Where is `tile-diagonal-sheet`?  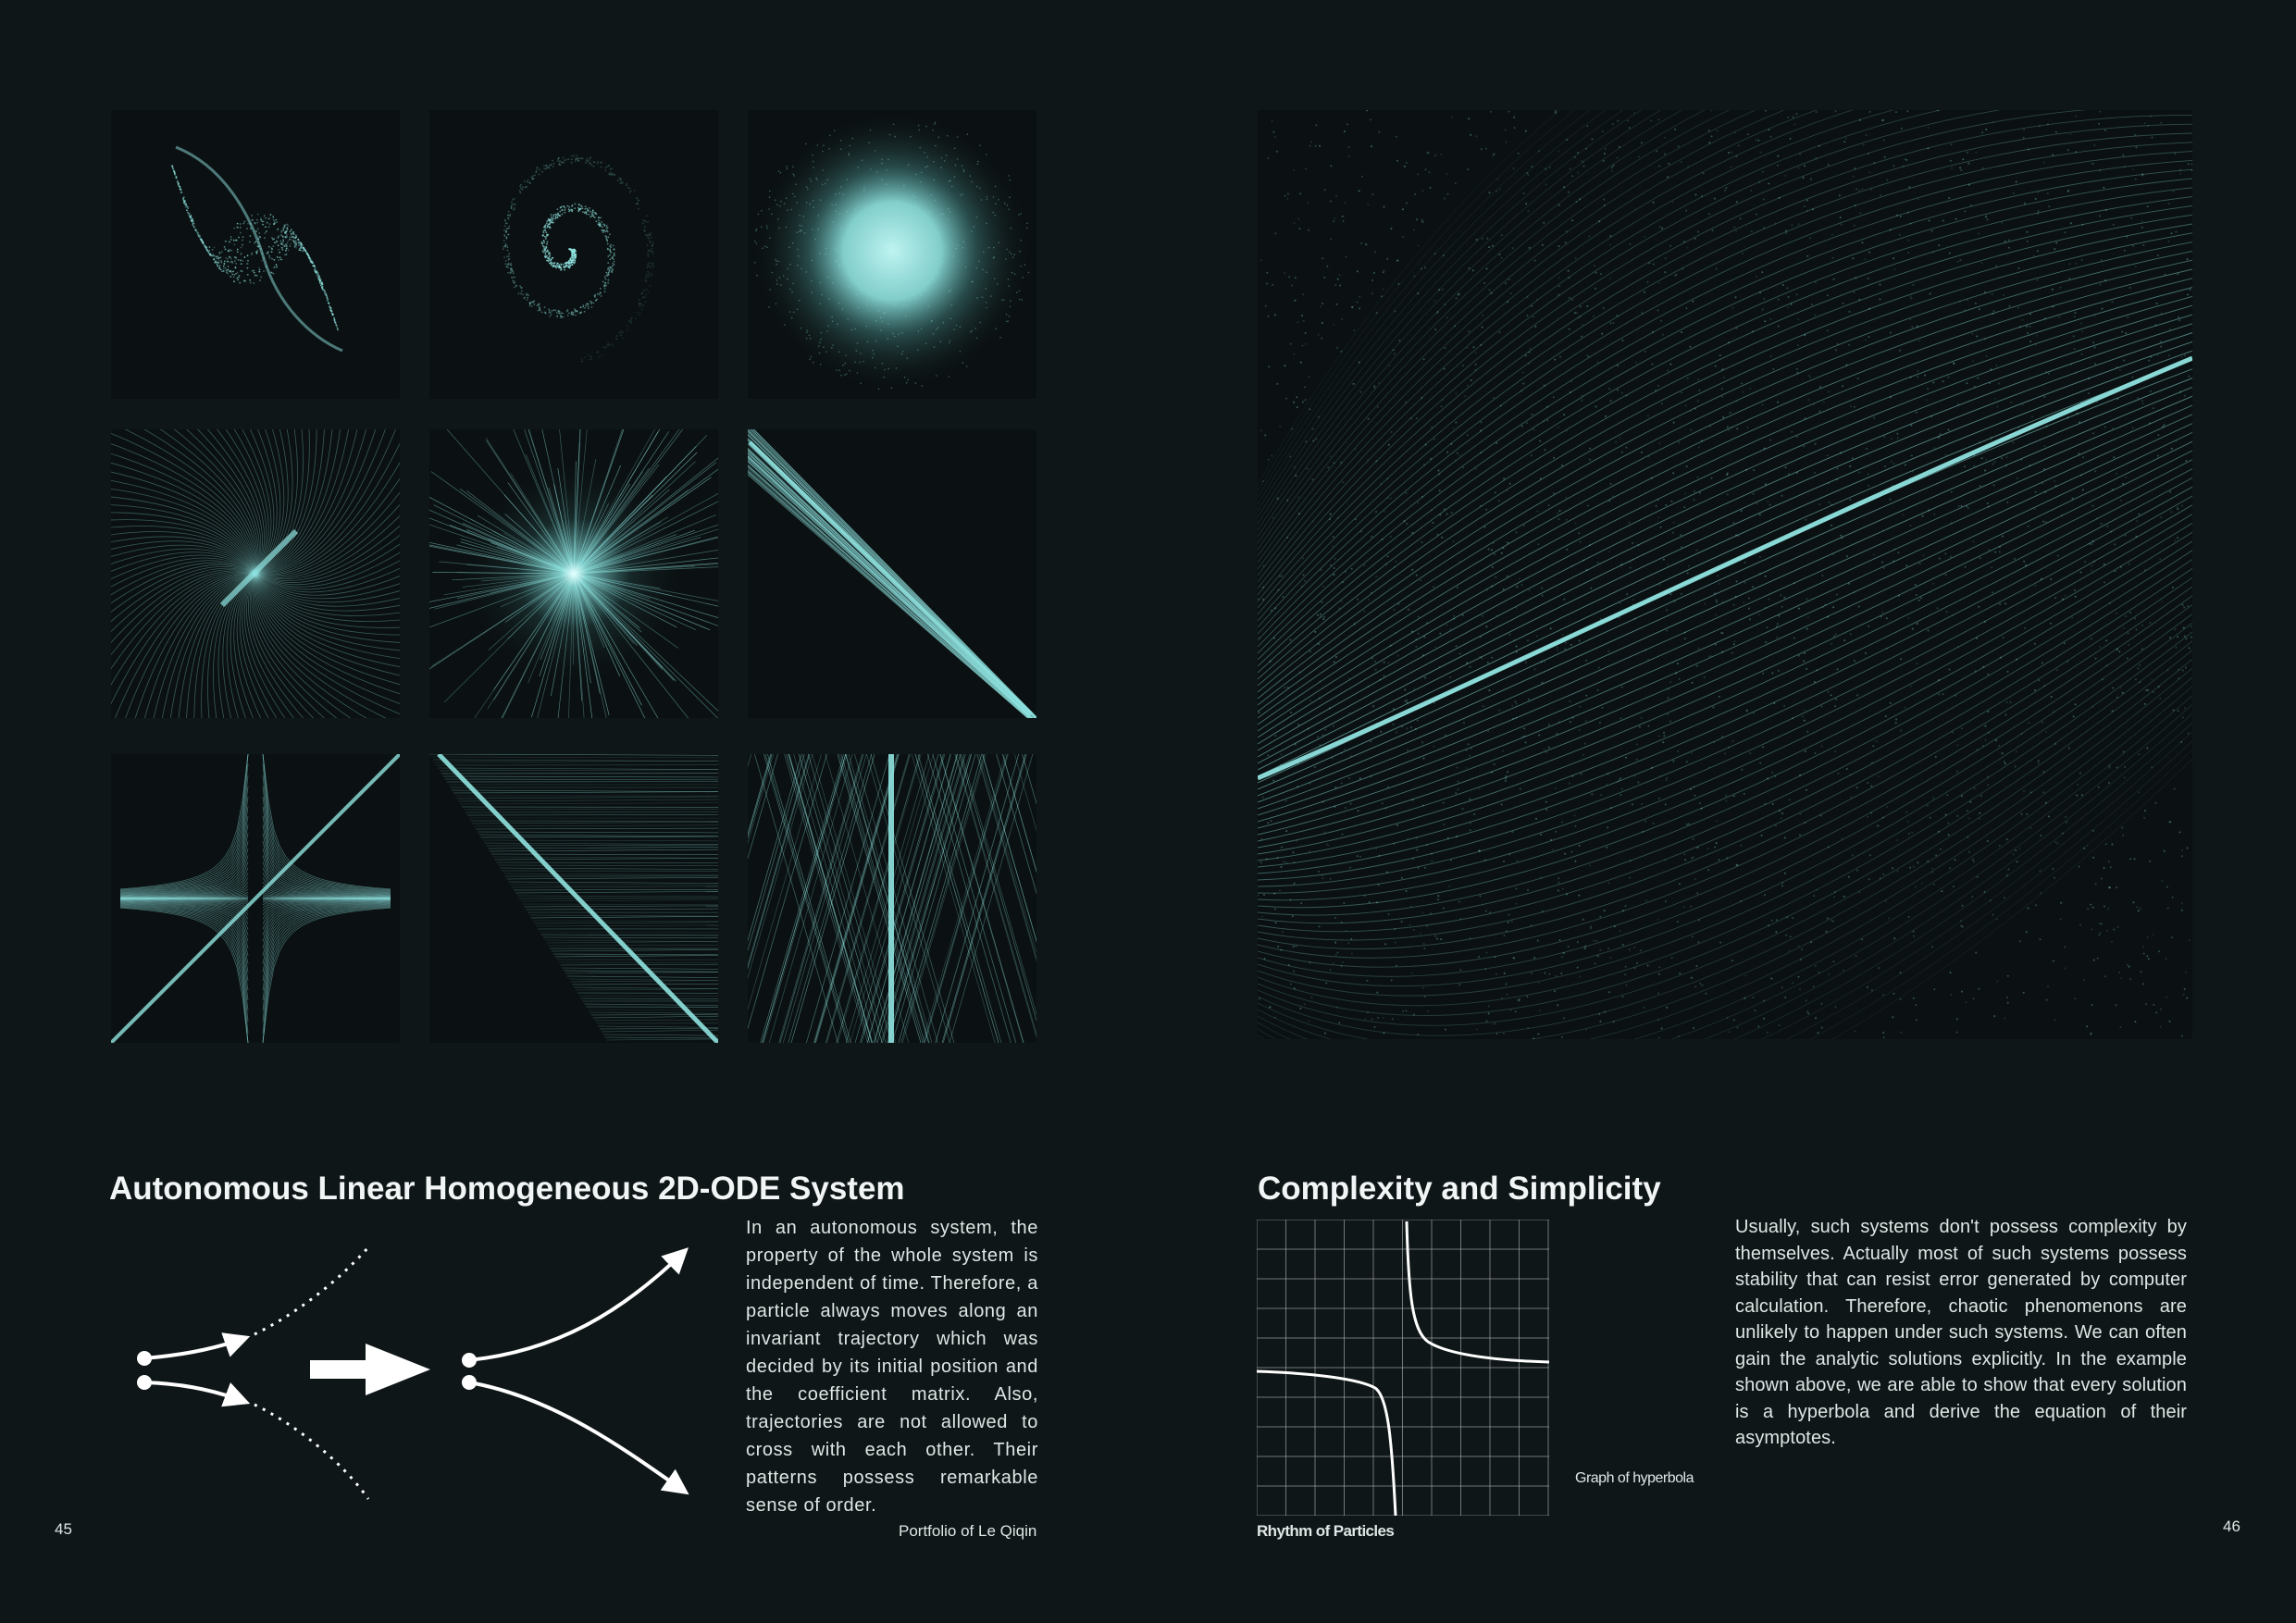
tile-diagonal-sheet is located at coordinates (573, 898).